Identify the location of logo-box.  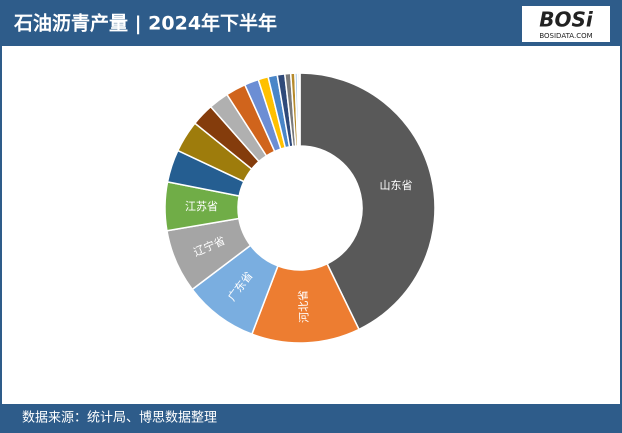
(566, 24).